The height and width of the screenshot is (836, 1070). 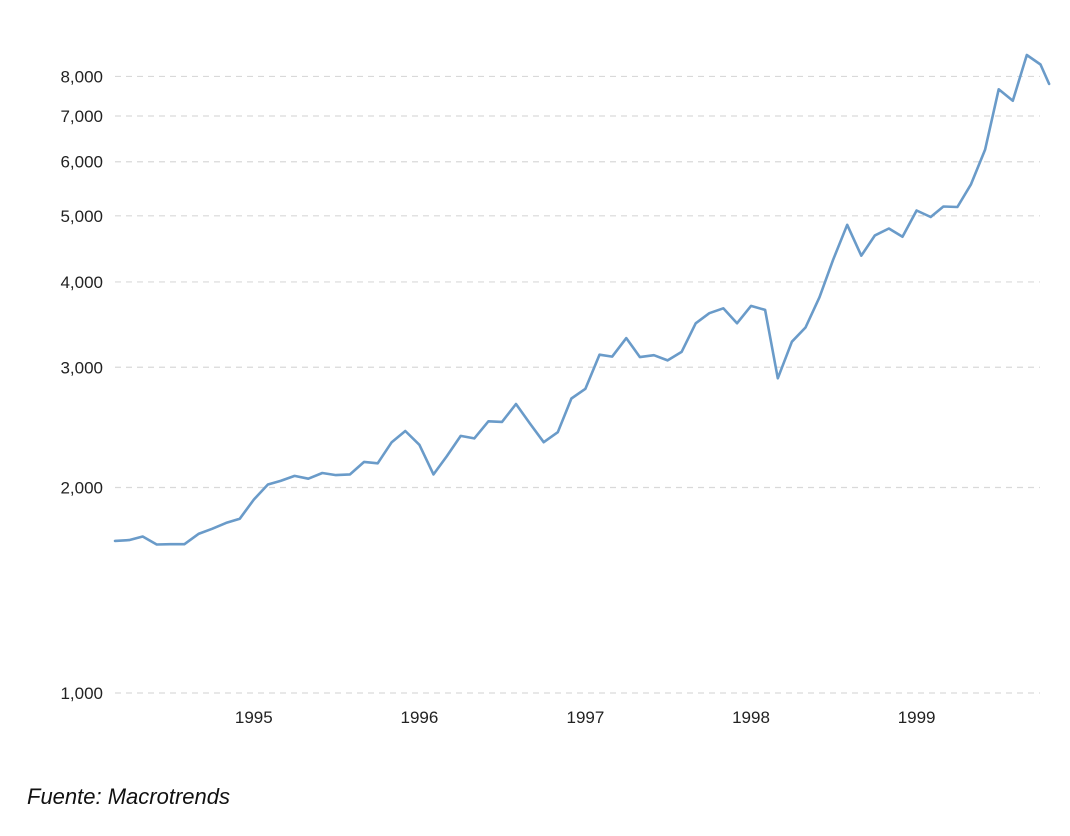 What do you see at coordinates (917, 717) in the screenshot?
I see `x-tick-label: 1999` at bounding box center [917, 717].